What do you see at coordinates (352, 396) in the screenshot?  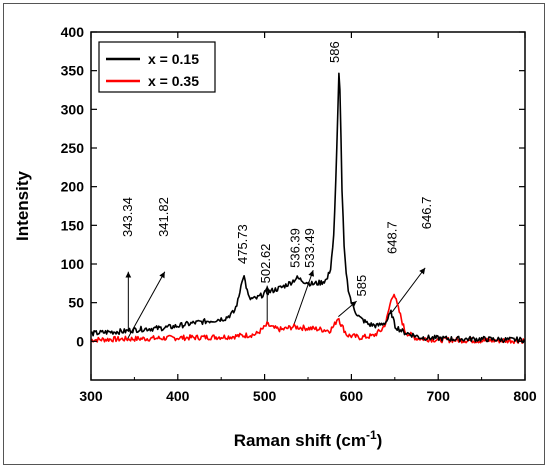 I see `x-tick-label: 600` at bounding box center [352, 396].